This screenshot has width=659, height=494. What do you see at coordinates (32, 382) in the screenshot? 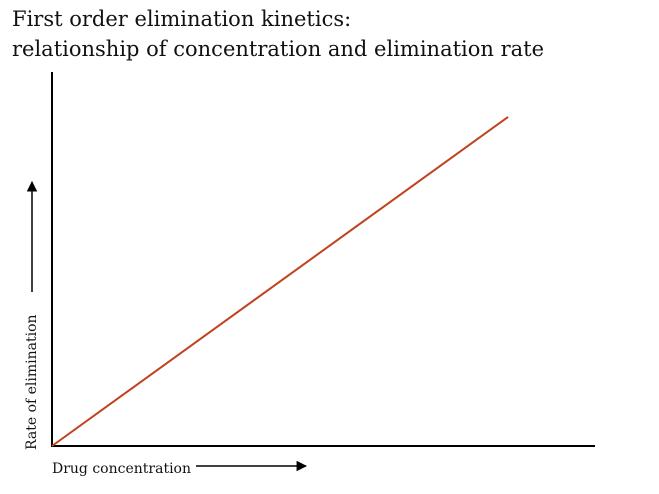
I see `y-axis-label: Rate of elimination` at bounding box center [32, 382].